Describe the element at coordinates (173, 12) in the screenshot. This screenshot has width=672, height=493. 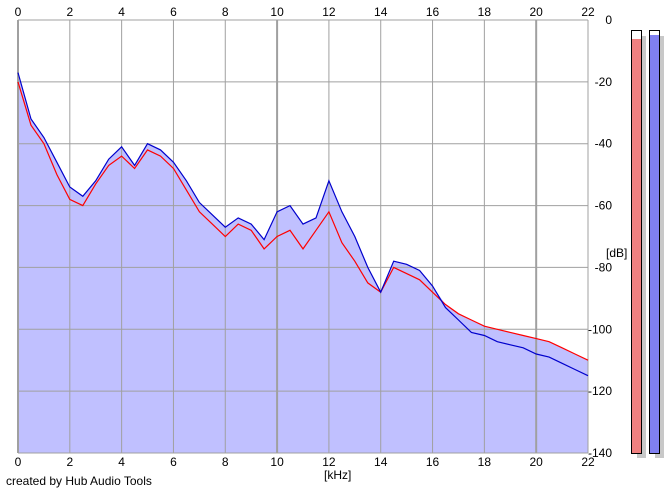
I see `x-tick-label-top: 6` at that location.